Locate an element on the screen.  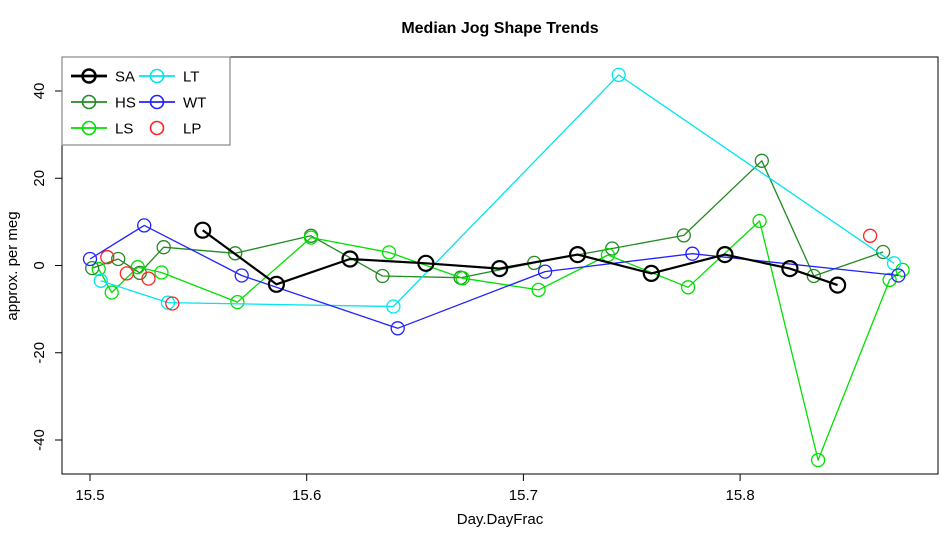
y-tick-label: 20 is located at coordinates (39, 178).